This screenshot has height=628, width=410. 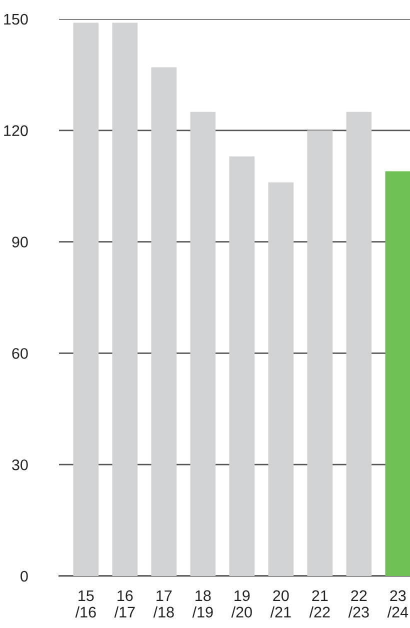 I want to click on x-tick-label: 19 /20, so click(x=241, y=604).